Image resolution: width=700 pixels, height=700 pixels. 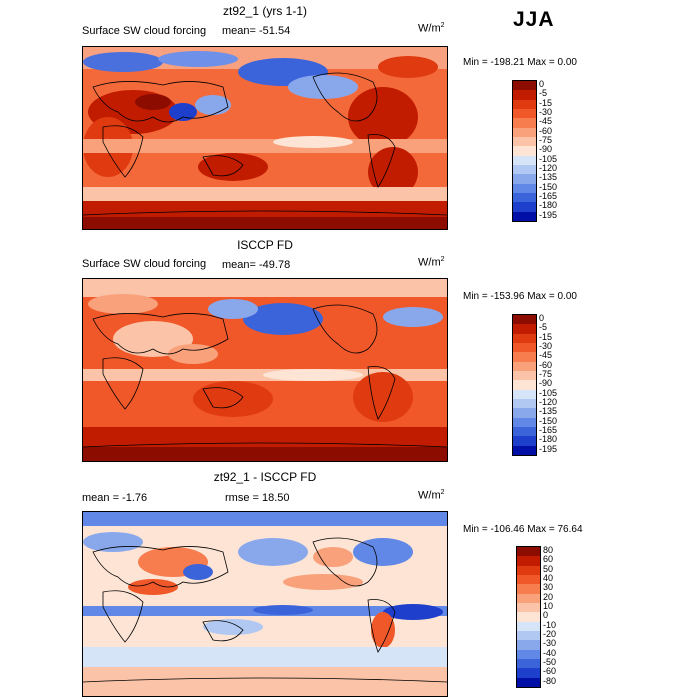 I want to click on panel-2-title: ISCCP FD, so click(x=265, y=245).